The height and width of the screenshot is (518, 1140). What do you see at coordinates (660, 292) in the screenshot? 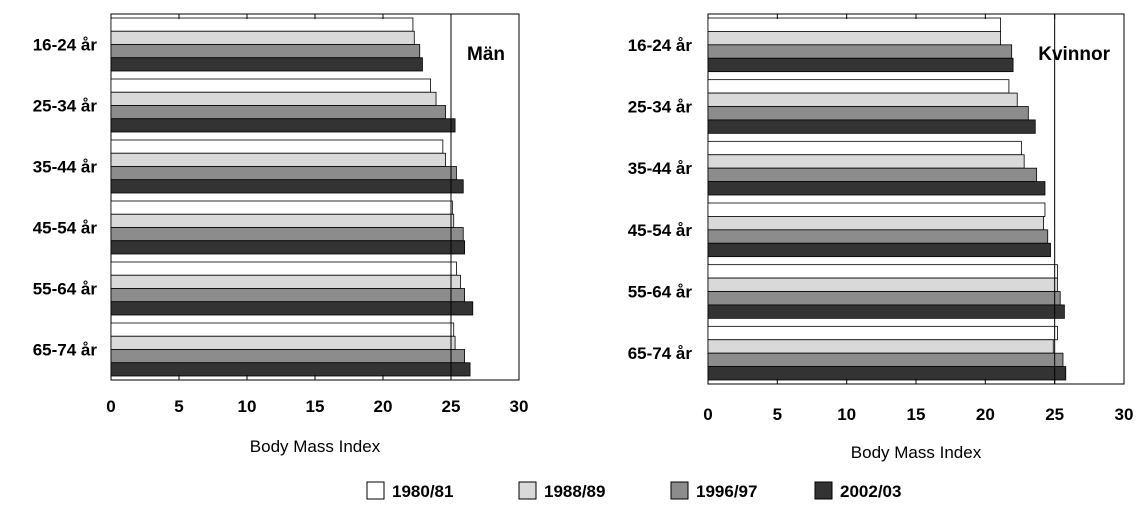
I see `kvinnor-category-label: 55-64 år` at bounding box center [660, 292].